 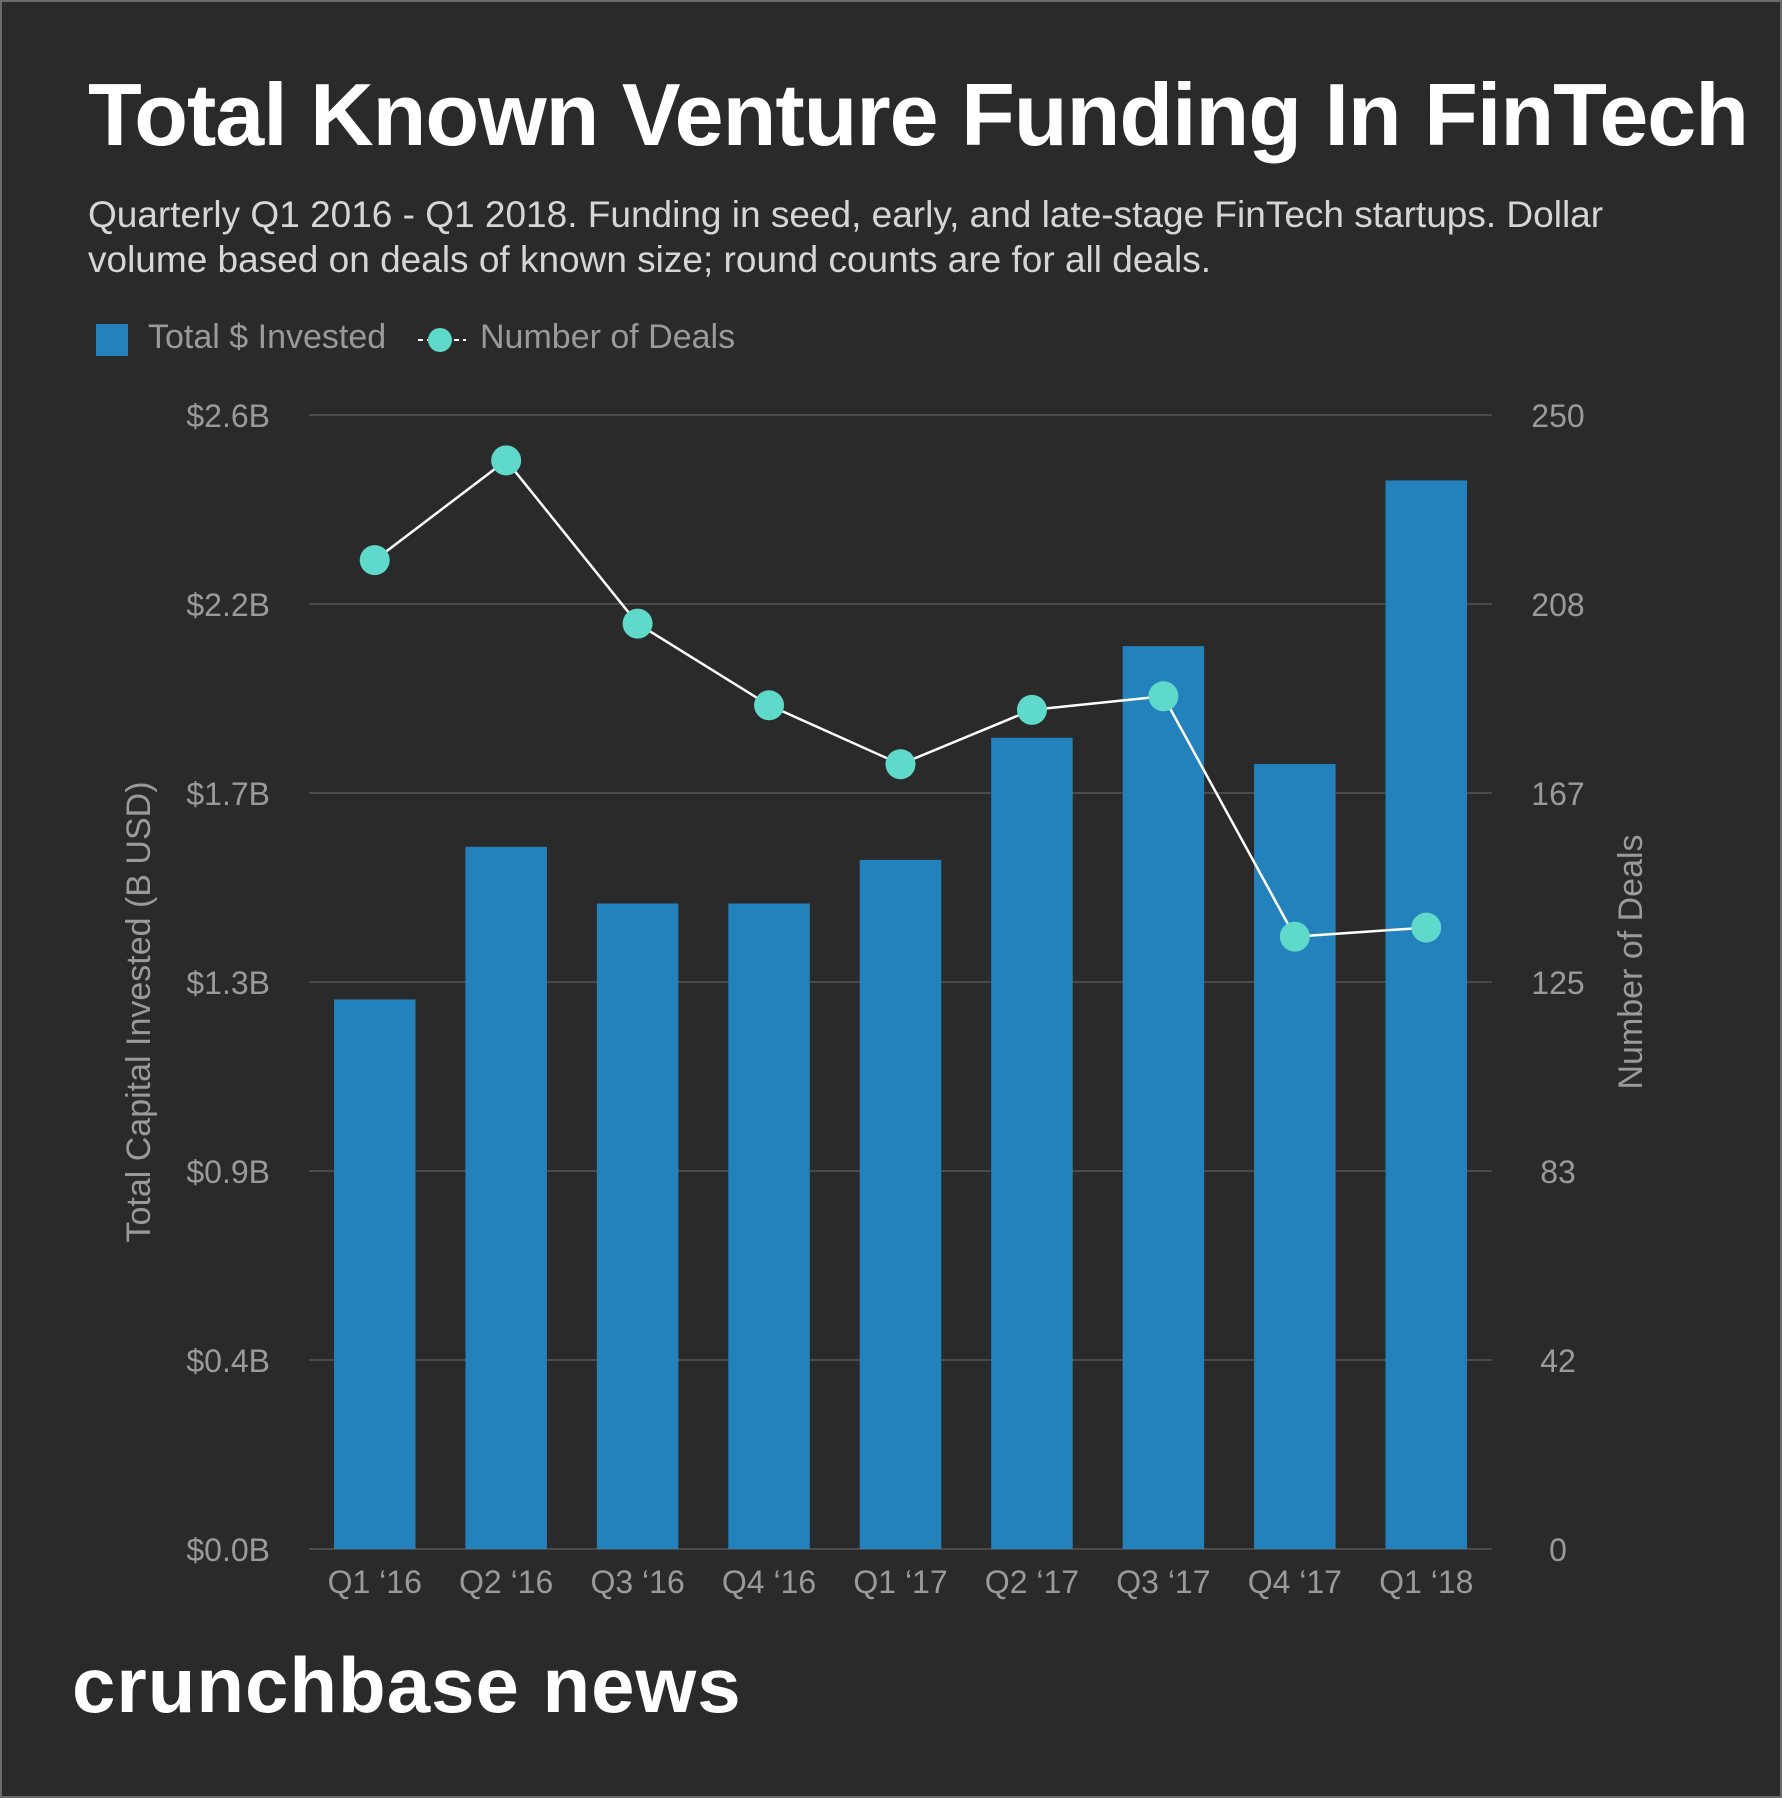 What do you see at coordinates (139, 1011) in the screenshot?
I see `y-left-axis-label: Total Capital Invested (B USD)` at bounding box center [139, 1011].